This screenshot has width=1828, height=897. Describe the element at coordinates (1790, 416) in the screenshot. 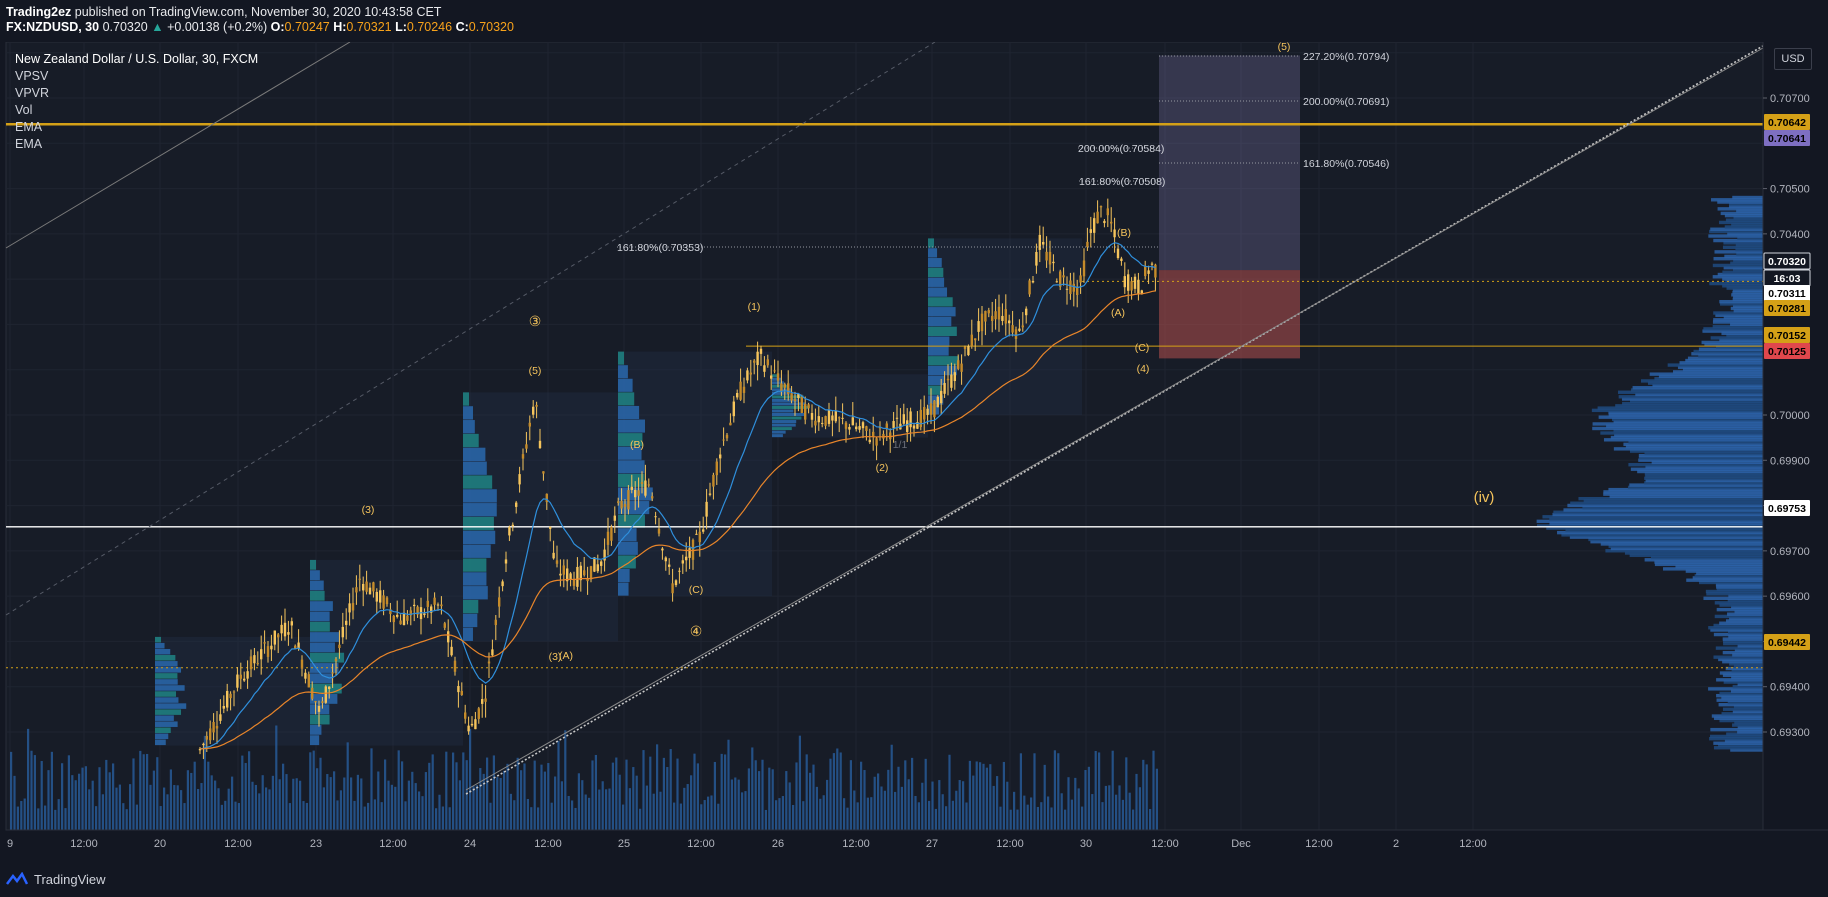

I see `y-tick-label: 0.70000` at that location.